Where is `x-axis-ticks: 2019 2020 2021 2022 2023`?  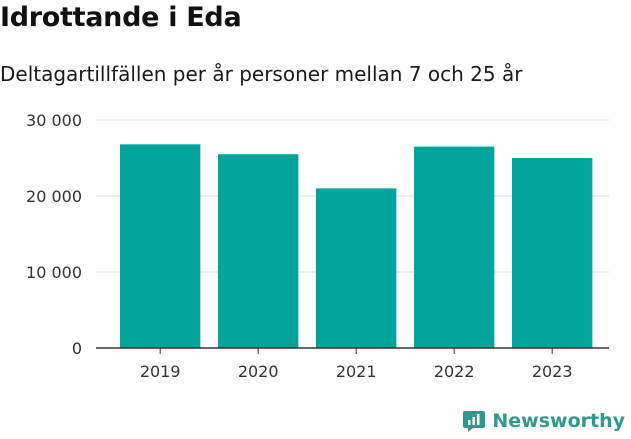
x-axis-ticks: 2019 2020 2021 2022 2023 is located at coordinates (356, 364).